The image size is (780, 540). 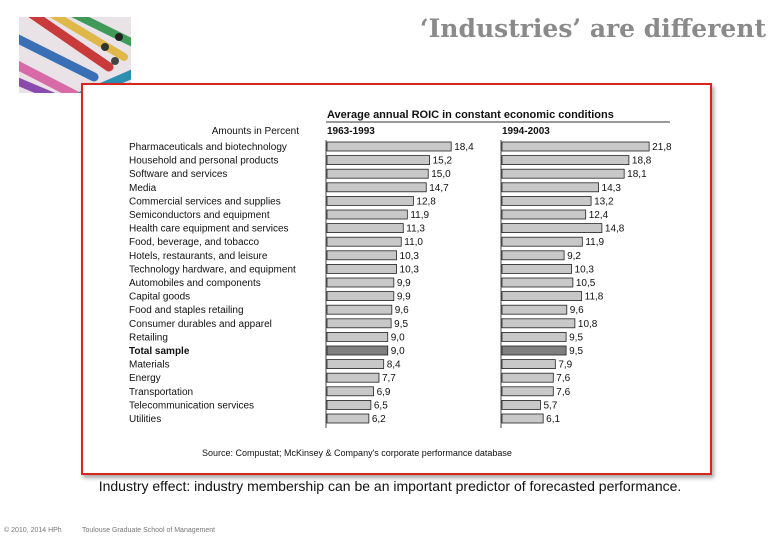 I want to click on category-label: Total sample, so click(x=159, y=351).